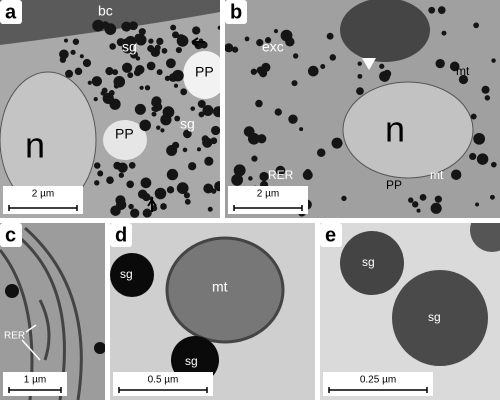 This screenshot has height=400, width=500. Describe the element at coordinates (11, 12) in the screenshot. I see `panel-letter: a` at that location.